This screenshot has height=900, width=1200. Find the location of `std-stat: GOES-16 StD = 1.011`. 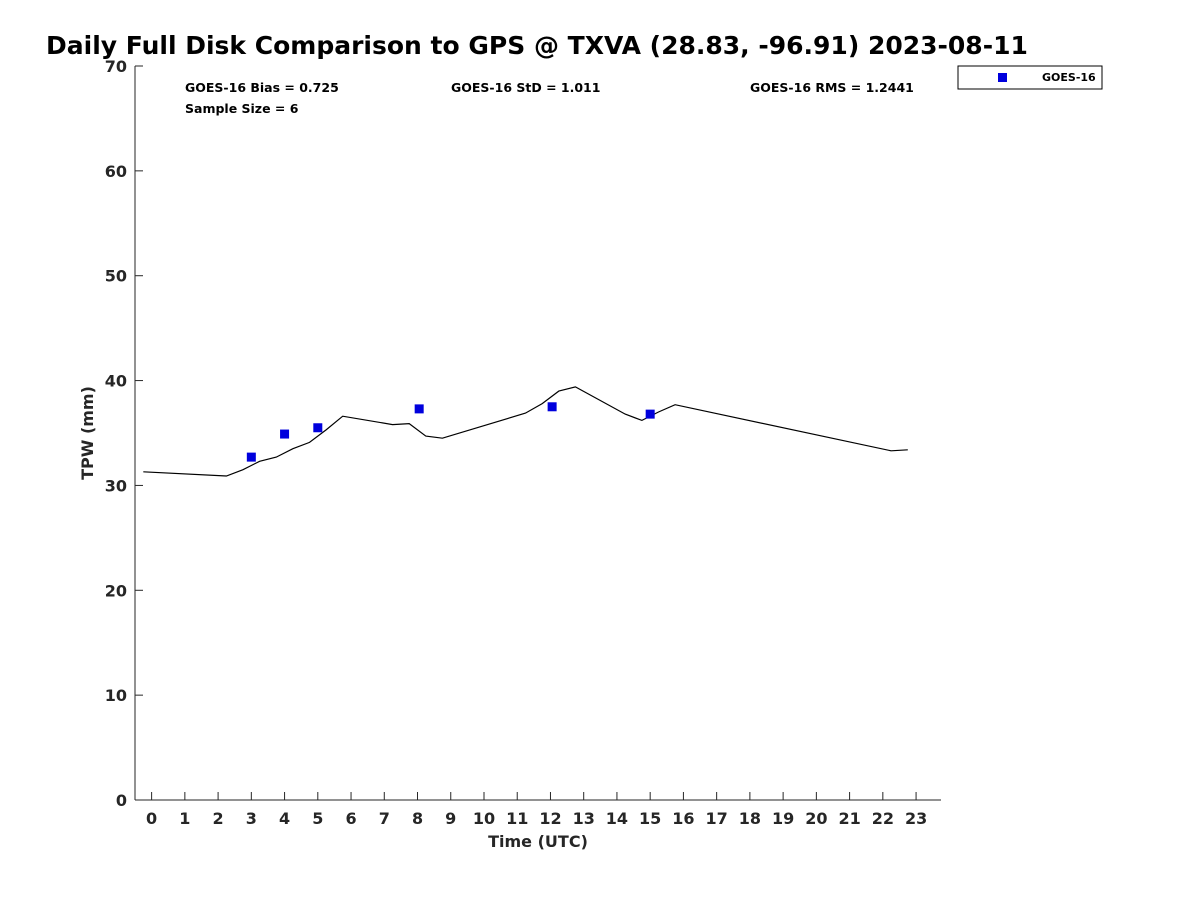

std-stat: GOES-16 StD = 1.011 is located at coordinates (525, 87).